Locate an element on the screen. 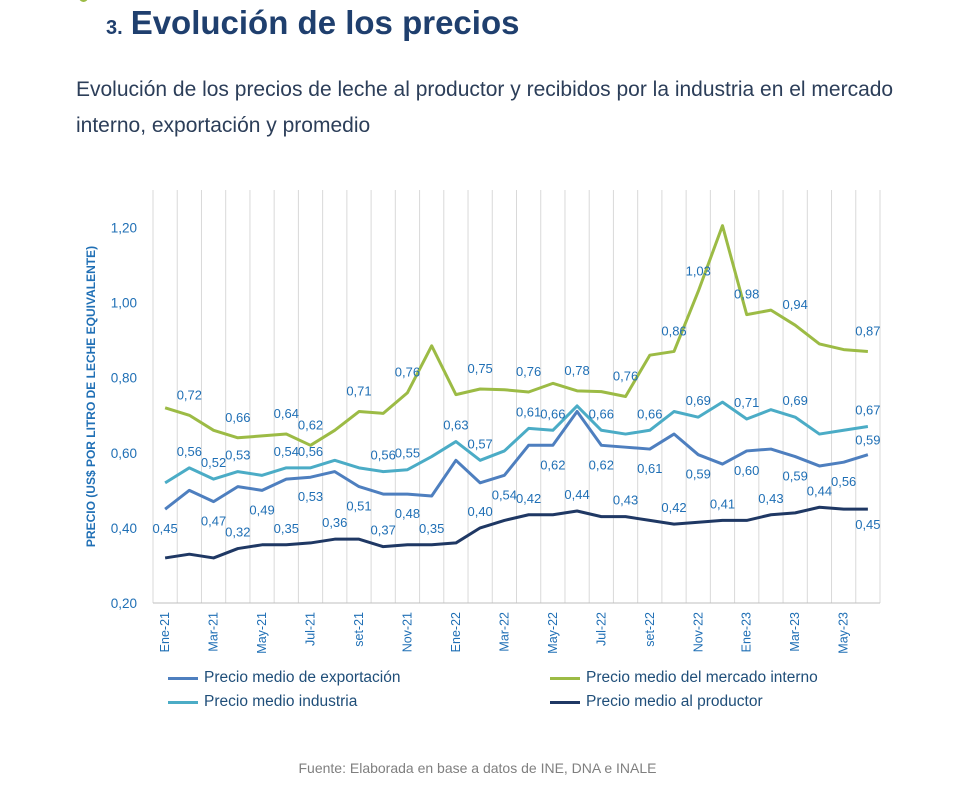 This screenshot has height=797, width=955. decorative-dot-icon is located at coordinates (83, 1).